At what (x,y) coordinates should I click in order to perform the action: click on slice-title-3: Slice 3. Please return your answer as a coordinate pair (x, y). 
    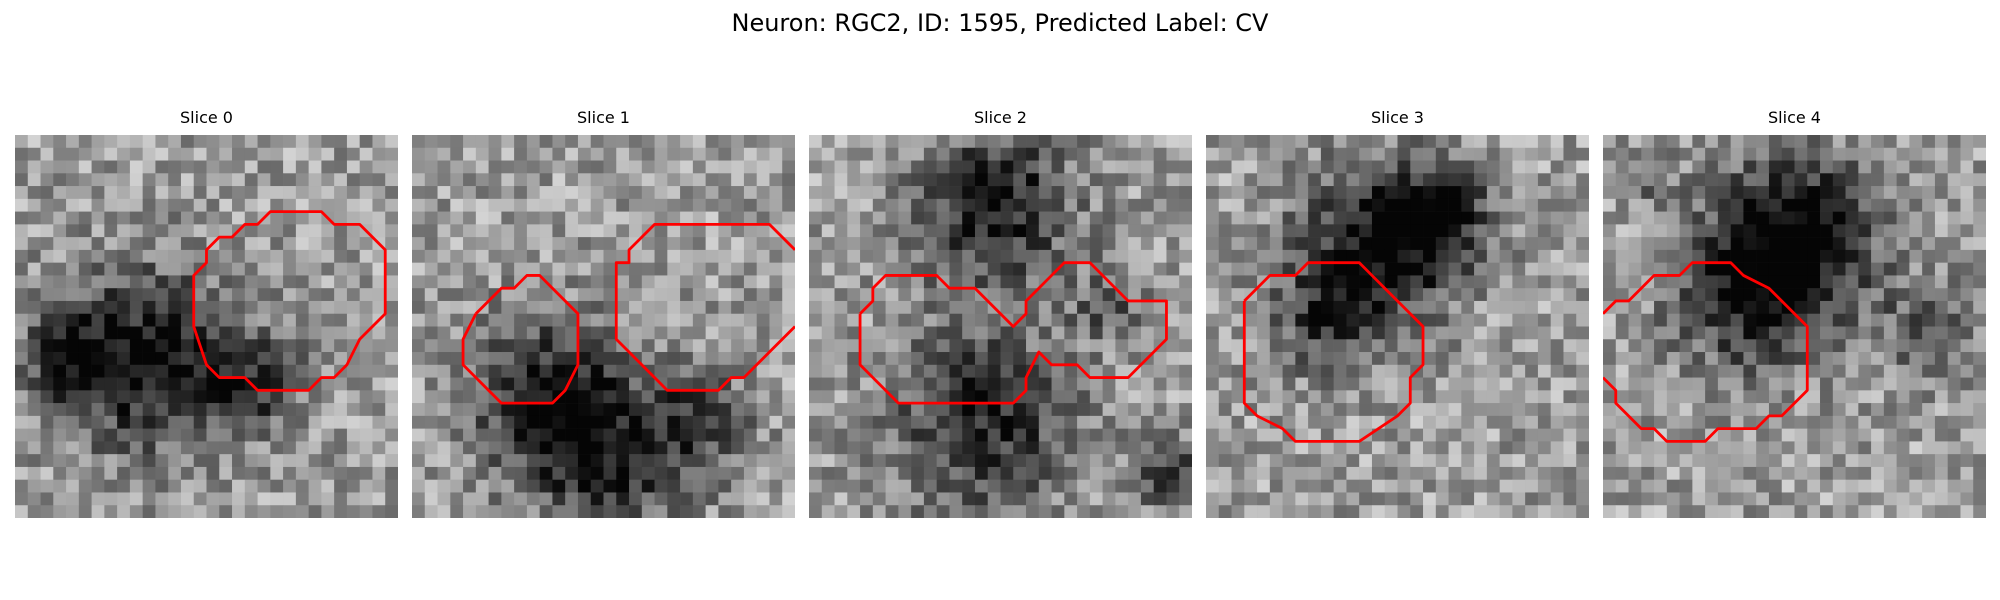
    Looking at the image, I should click on (1397, 117).